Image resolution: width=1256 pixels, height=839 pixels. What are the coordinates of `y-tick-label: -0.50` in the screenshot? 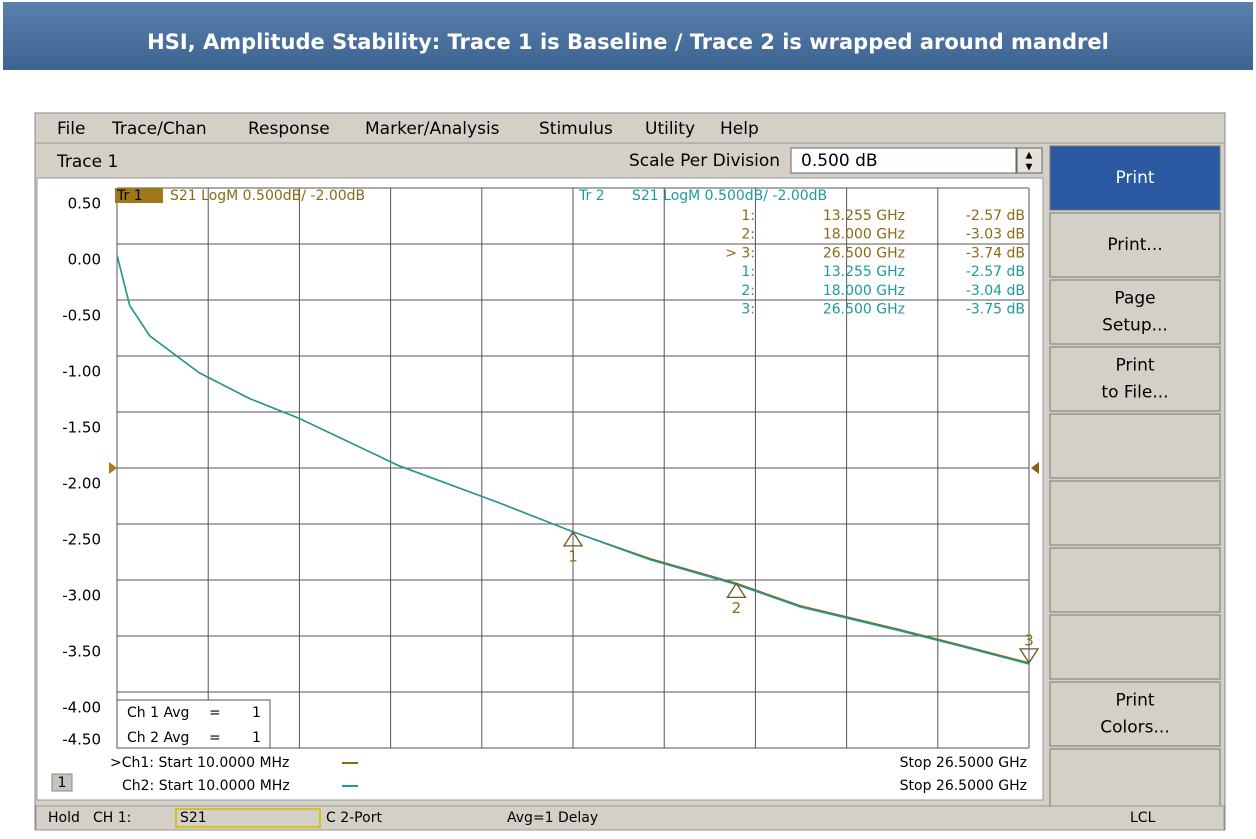 It's located at (81, 316).